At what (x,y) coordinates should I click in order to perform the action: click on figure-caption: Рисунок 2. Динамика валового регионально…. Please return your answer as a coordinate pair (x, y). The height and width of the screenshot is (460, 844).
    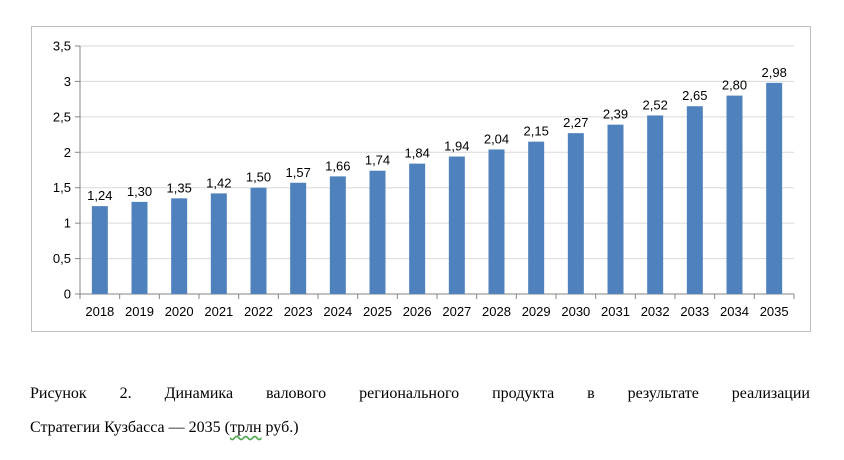
    Looking at the image, I should click on (420, 411).